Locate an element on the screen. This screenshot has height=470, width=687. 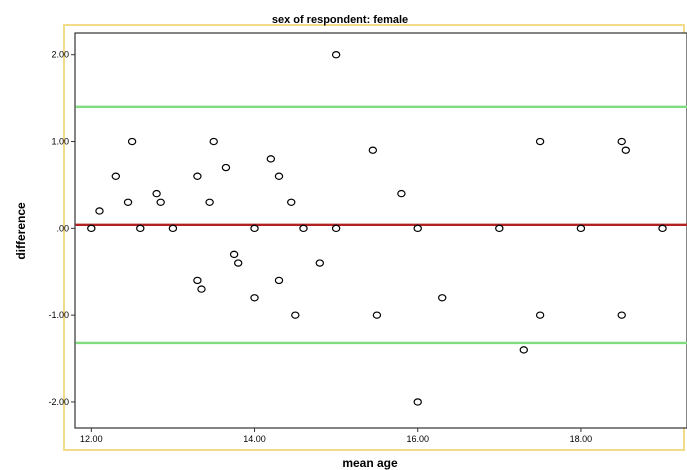
x-axis-label: mean age is located at coordinates (370, 463).